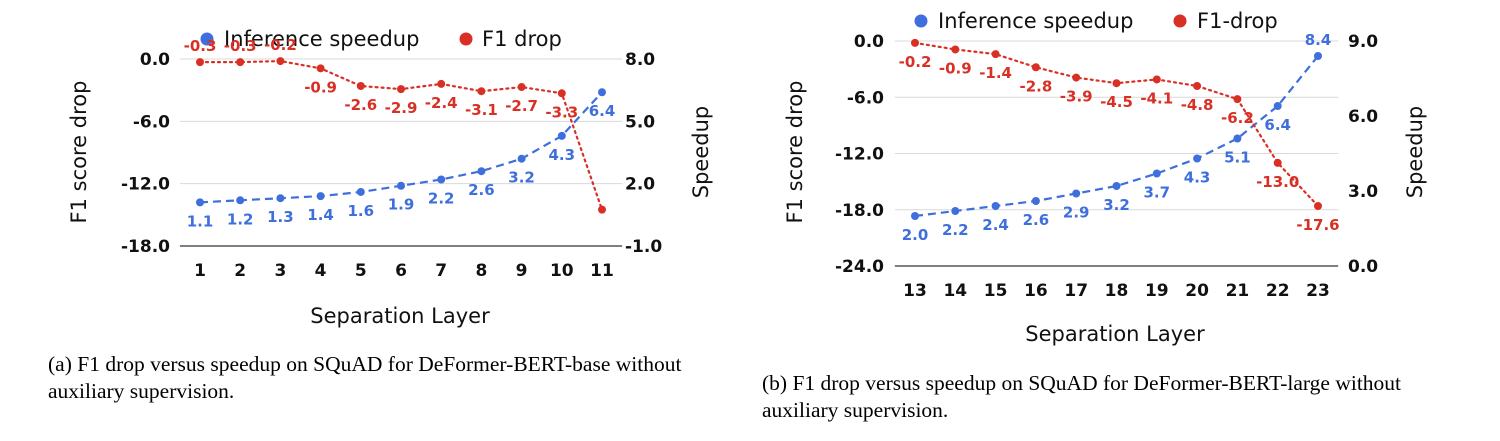  I want to click on chart-a-f1-drop-label: -2.9, so click(401, 108).